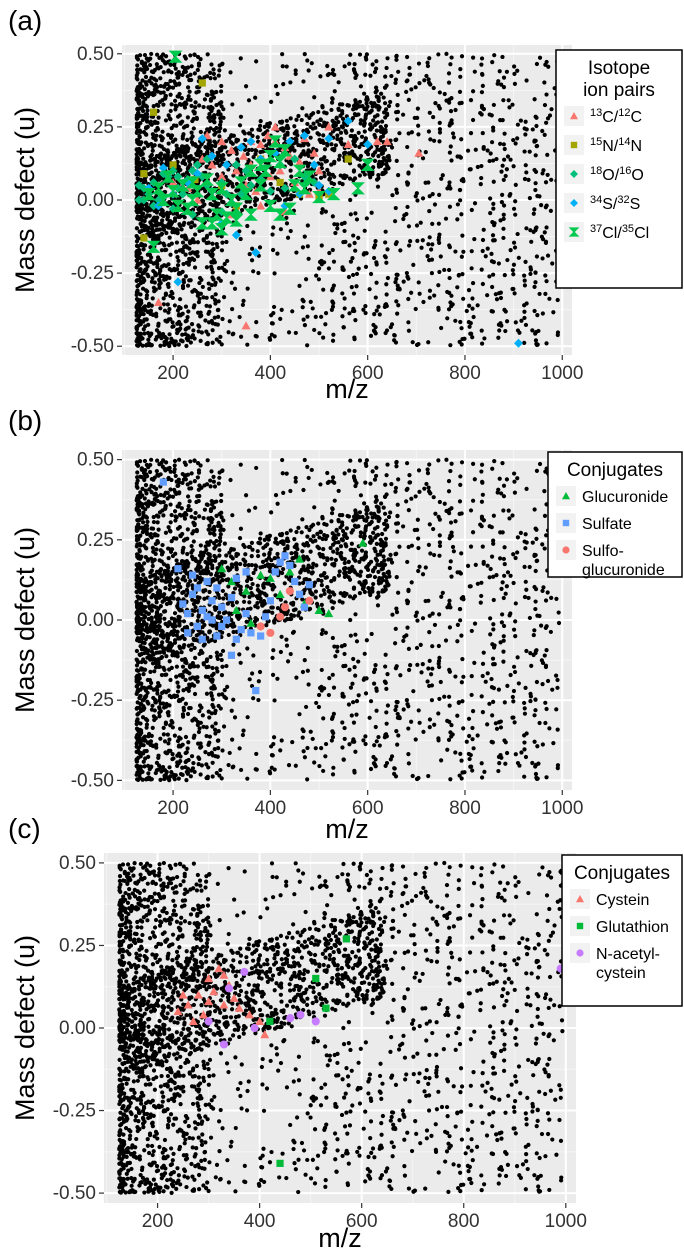  Describe the element at coordinates (619, 90) in the screenshot. I see `legend-title: ion pairs` at that location.